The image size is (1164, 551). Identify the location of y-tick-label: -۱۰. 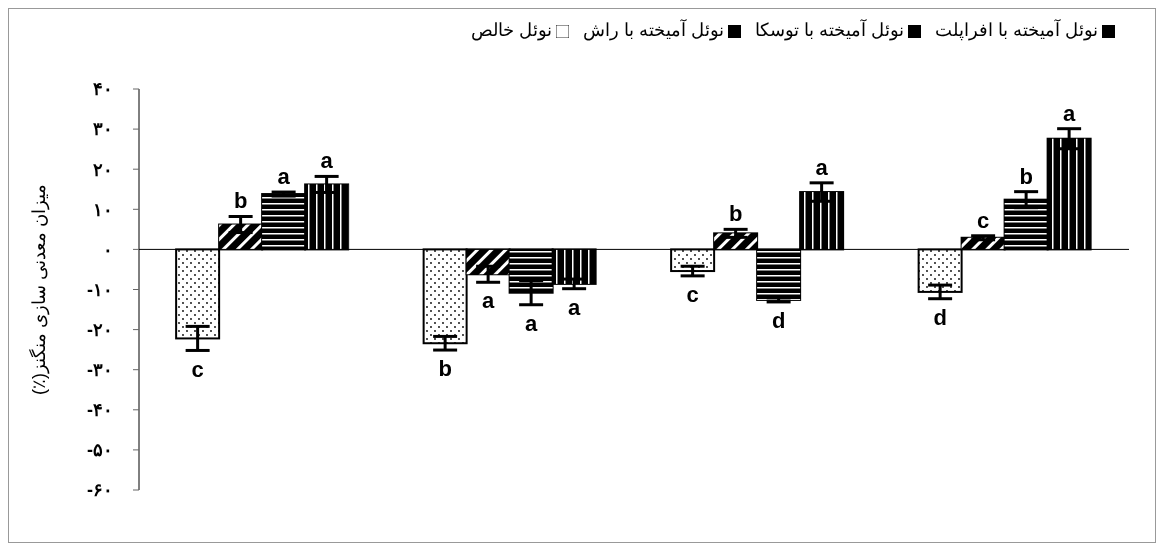
(100, 289).